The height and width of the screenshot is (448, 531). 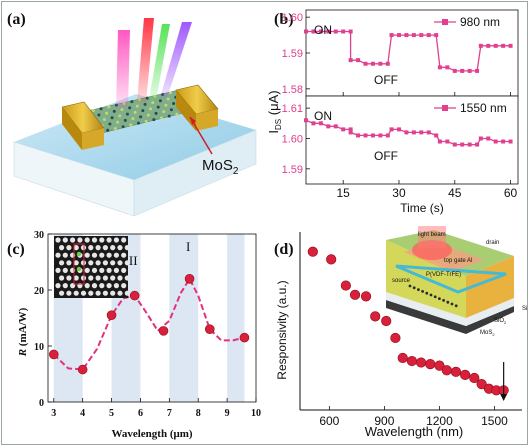 I want to click on right-electrode-side, so click(x=207, y=120).